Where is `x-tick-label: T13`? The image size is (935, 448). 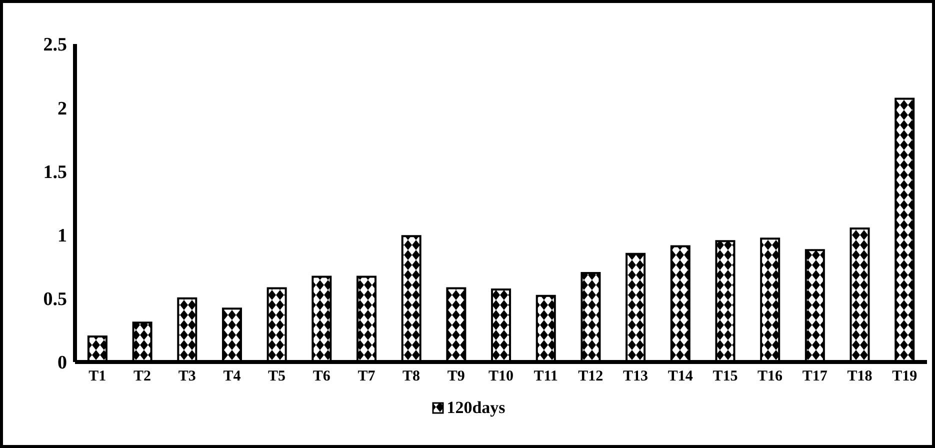
x-tick-label: T13 is located at coordinates (635, 376).